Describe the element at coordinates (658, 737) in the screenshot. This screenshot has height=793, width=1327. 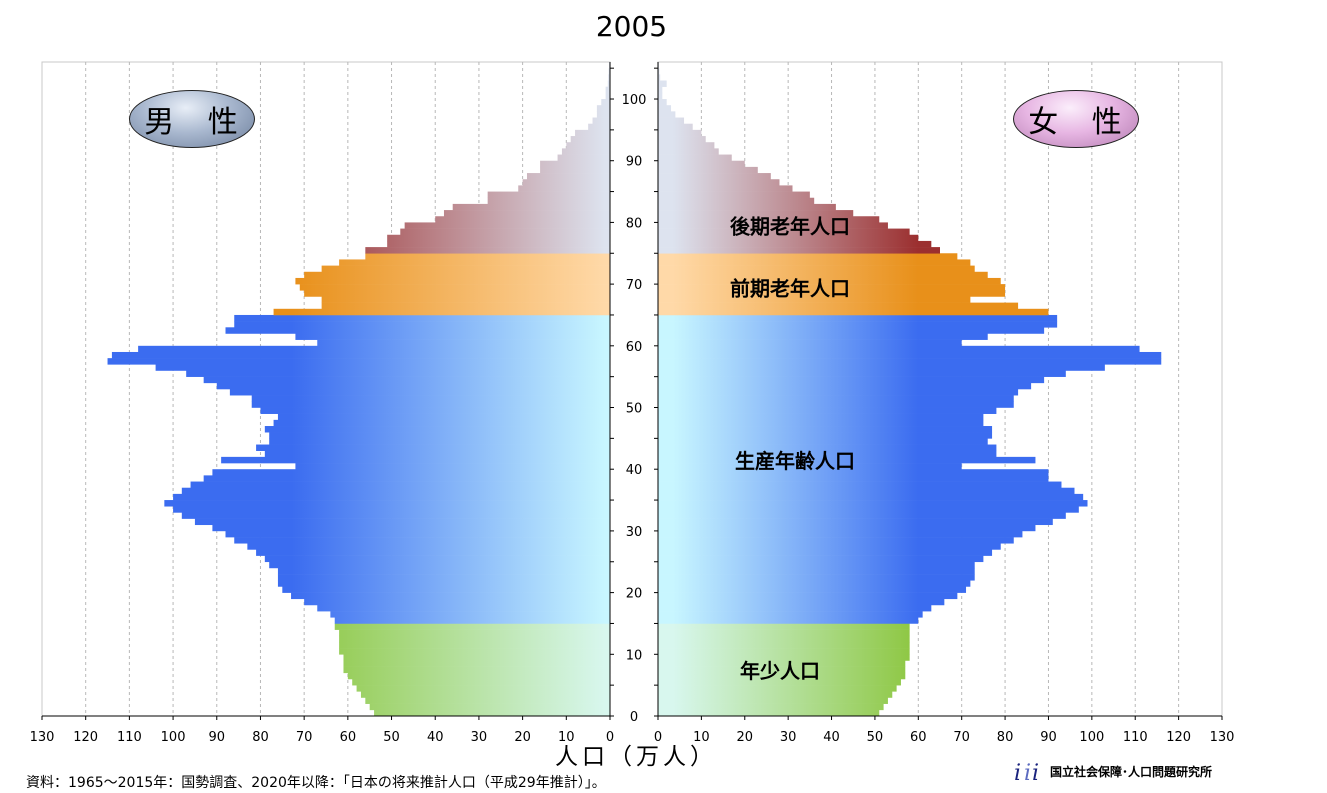
I see `female-x-tick-label: 0` at that location.